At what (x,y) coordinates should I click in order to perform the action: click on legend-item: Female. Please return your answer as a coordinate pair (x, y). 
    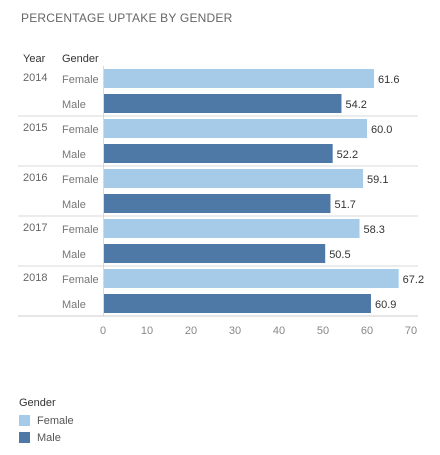
    Looking at the image, I should click on (46, 420).